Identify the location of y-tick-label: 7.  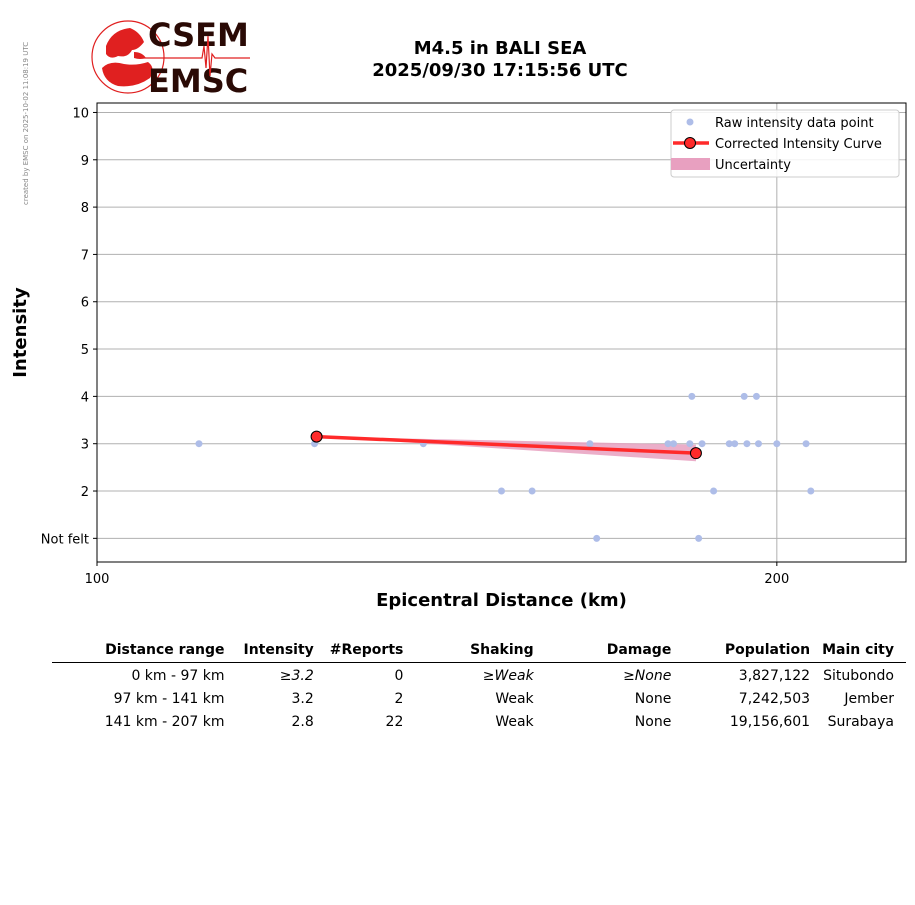
(85, 255).